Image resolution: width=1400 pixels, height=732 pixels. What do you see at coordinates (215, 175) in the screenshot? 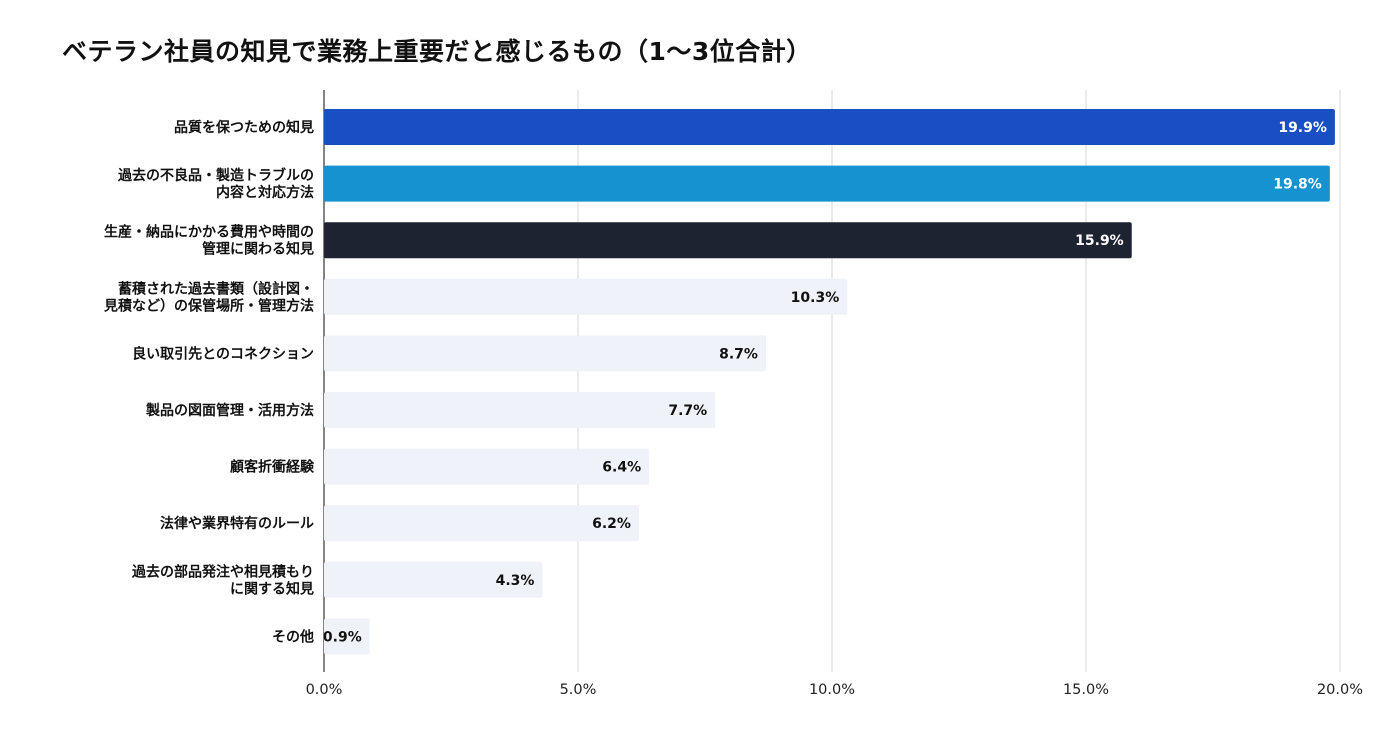
I see `category-label-line: 過去の不良品・製造トラブルの` at bounding box center [215, 175].